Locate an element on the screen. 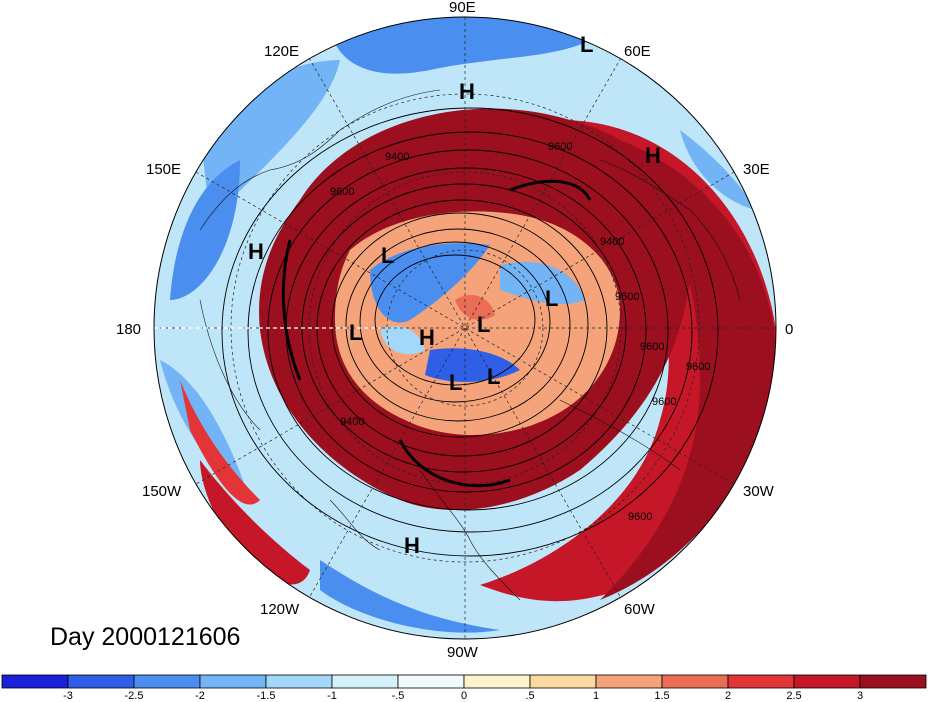 The image size is (928, 702). colorbar-tick-label: -1.5 is located at coordinates (266, 696).